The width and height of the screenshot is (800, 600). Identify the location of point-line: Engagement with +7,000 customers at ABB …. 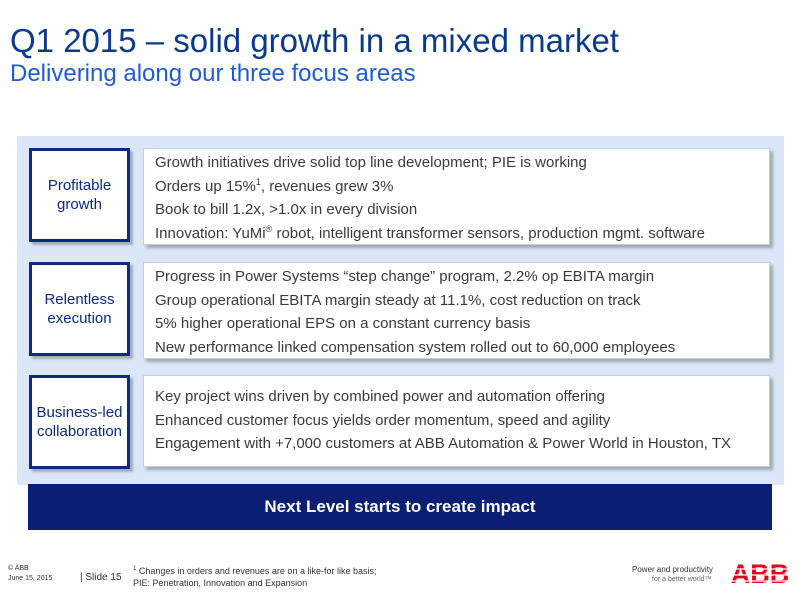
(443, 443).